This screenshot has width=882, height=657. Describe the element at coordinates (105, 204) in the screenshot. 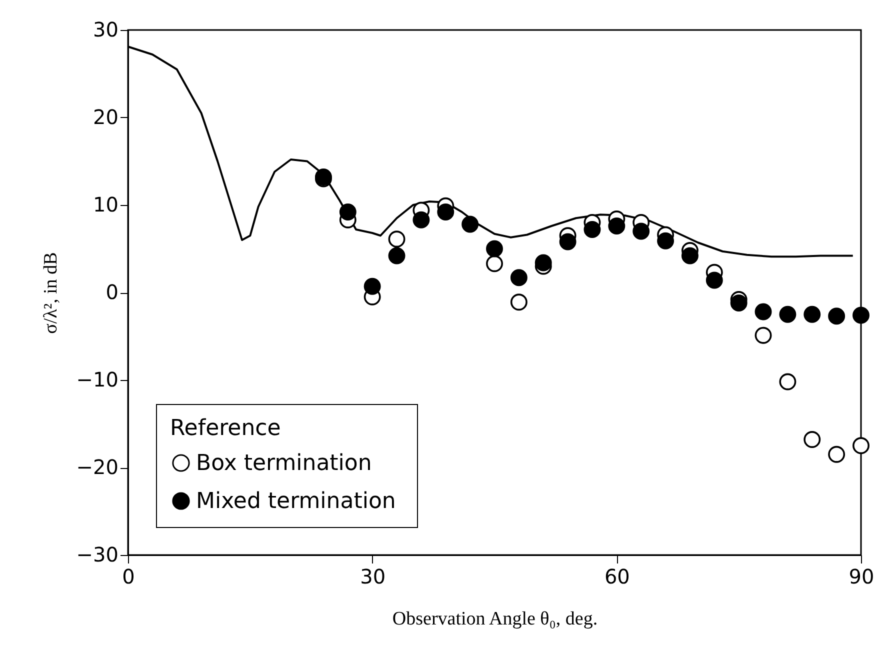

I see `y-tick-label: 10` at that location.